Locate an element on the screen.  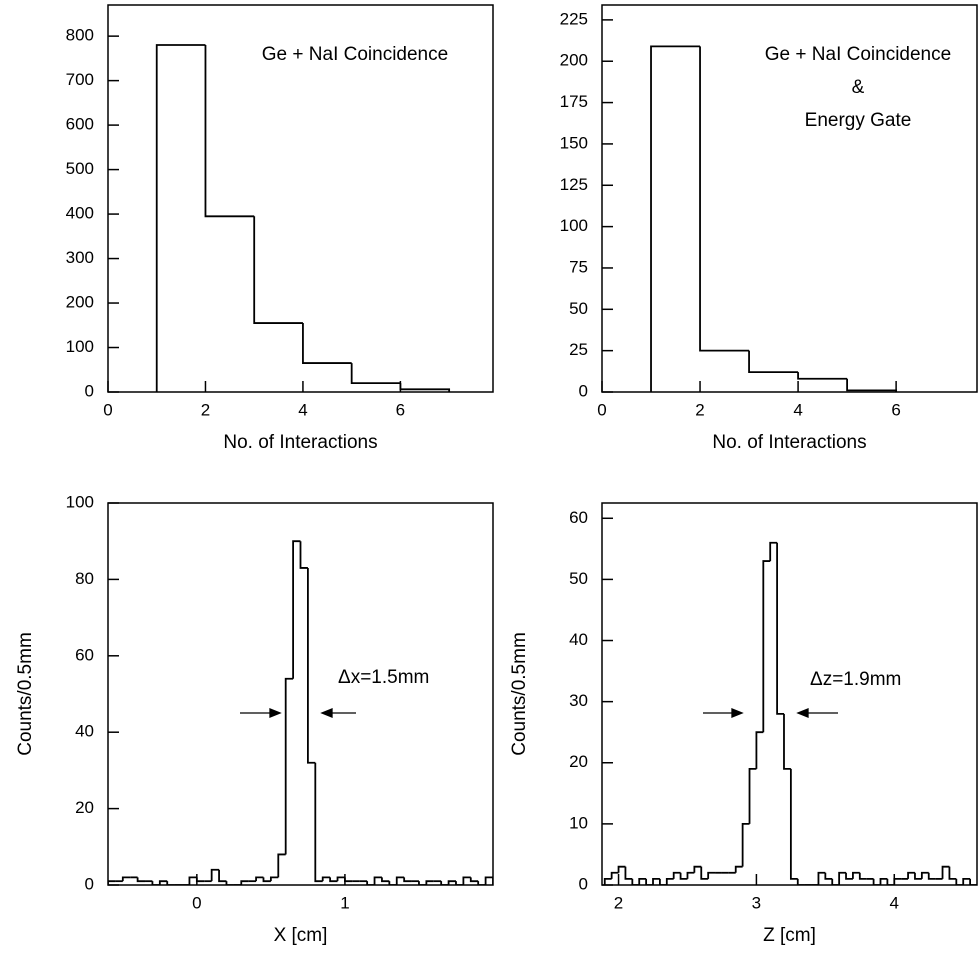
x-axis-label: No. of Interactions is located at coordinates (789, 442).